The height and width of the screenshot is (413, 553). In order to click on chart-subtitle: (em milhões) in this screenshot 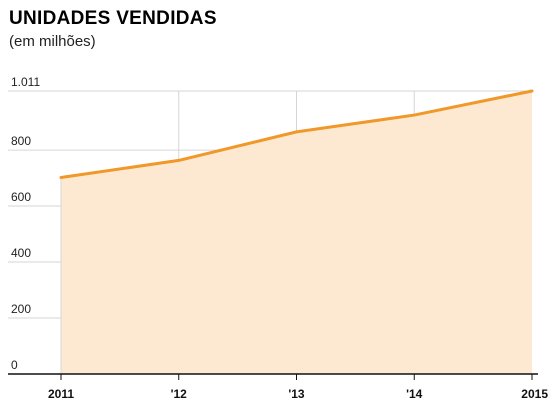, I will do `click(52, 41)`.